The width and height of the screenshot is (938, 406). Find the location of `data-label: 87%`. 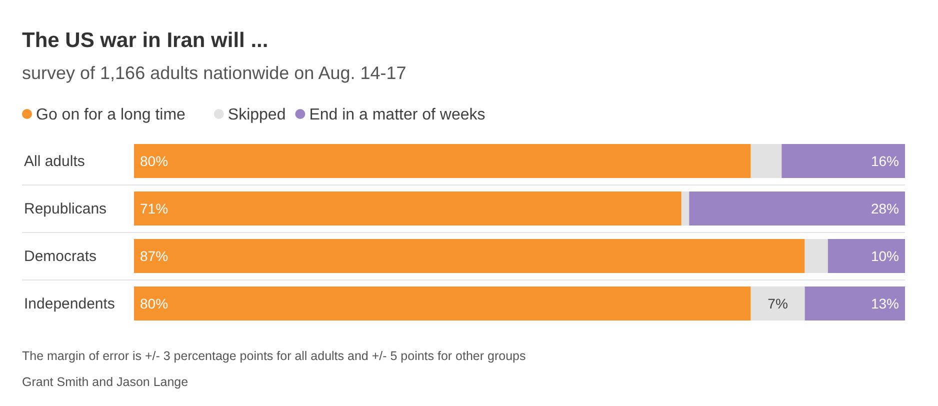

data-label: 87% is located at coordinates (154, 256).